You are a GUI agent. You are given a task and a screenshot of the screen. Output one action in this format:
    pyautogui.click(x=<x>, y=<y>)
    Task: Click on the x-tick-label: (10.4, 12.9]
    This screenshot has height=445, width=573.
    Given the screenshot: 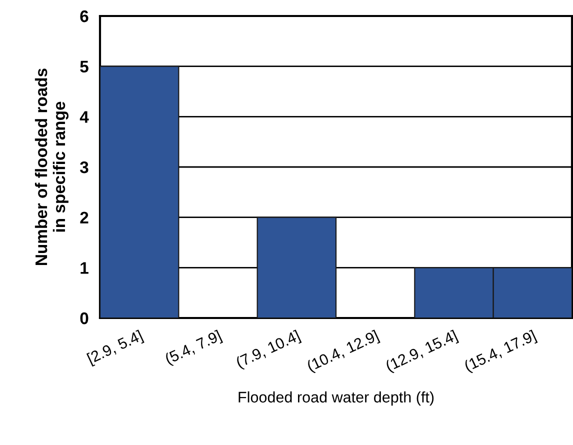 What is the action you would take?
    pyautogui.click(x=343, y=352)
    